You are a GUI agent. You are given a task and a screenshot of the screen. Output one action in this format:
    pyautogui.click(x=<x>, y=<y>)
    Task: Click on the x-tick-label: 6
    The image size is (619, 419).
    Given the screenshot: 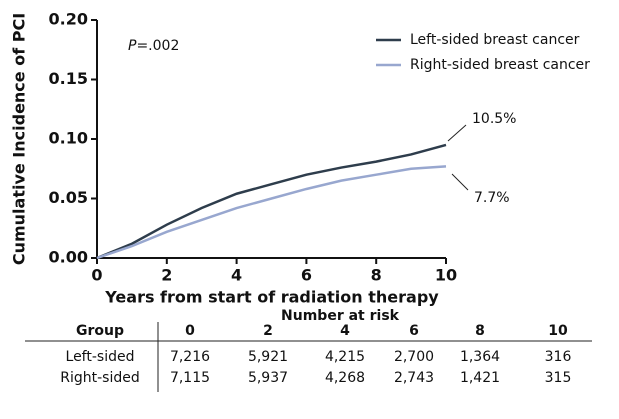 What is the action you would take?
    pyautogui.click(x=306, y=275)
    